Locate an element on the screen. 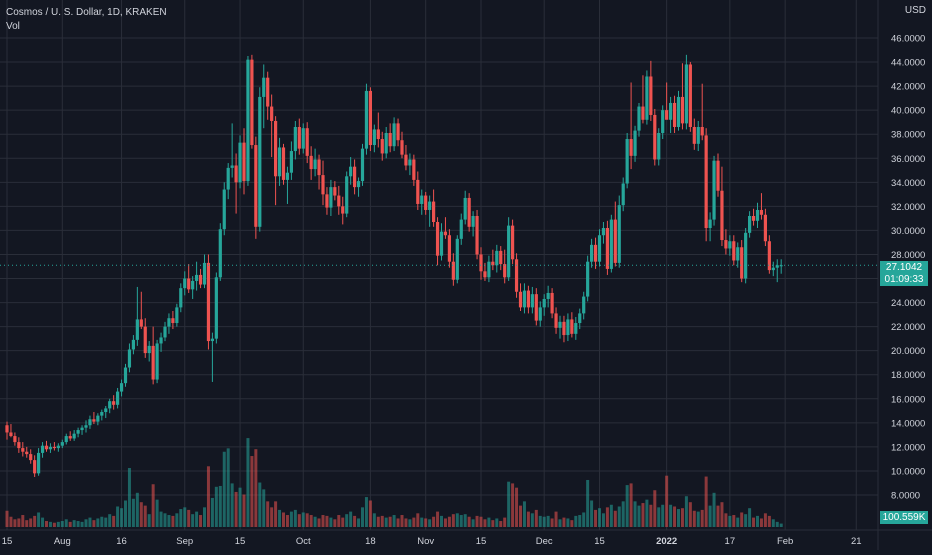 The height and width of the screenshot is (555, 932). x-tick-label: 15 is located at coordinates (481, 541).